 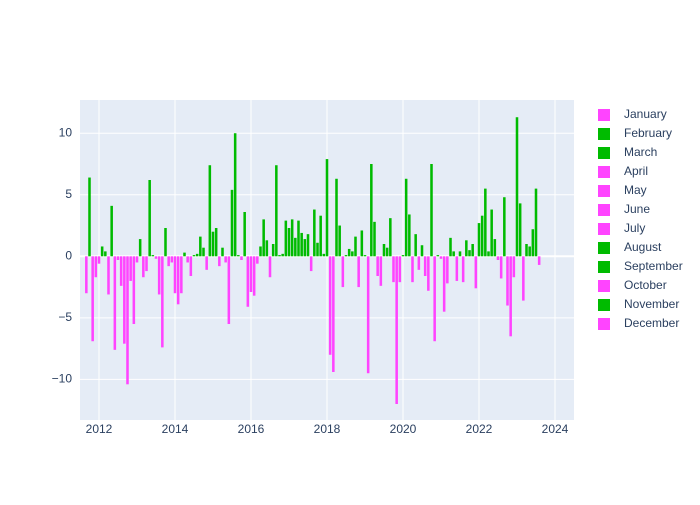 What do you see at coordinates (635, 190) in the screenshot?
I see `legend-label: May` at bounding box center [635, 190].